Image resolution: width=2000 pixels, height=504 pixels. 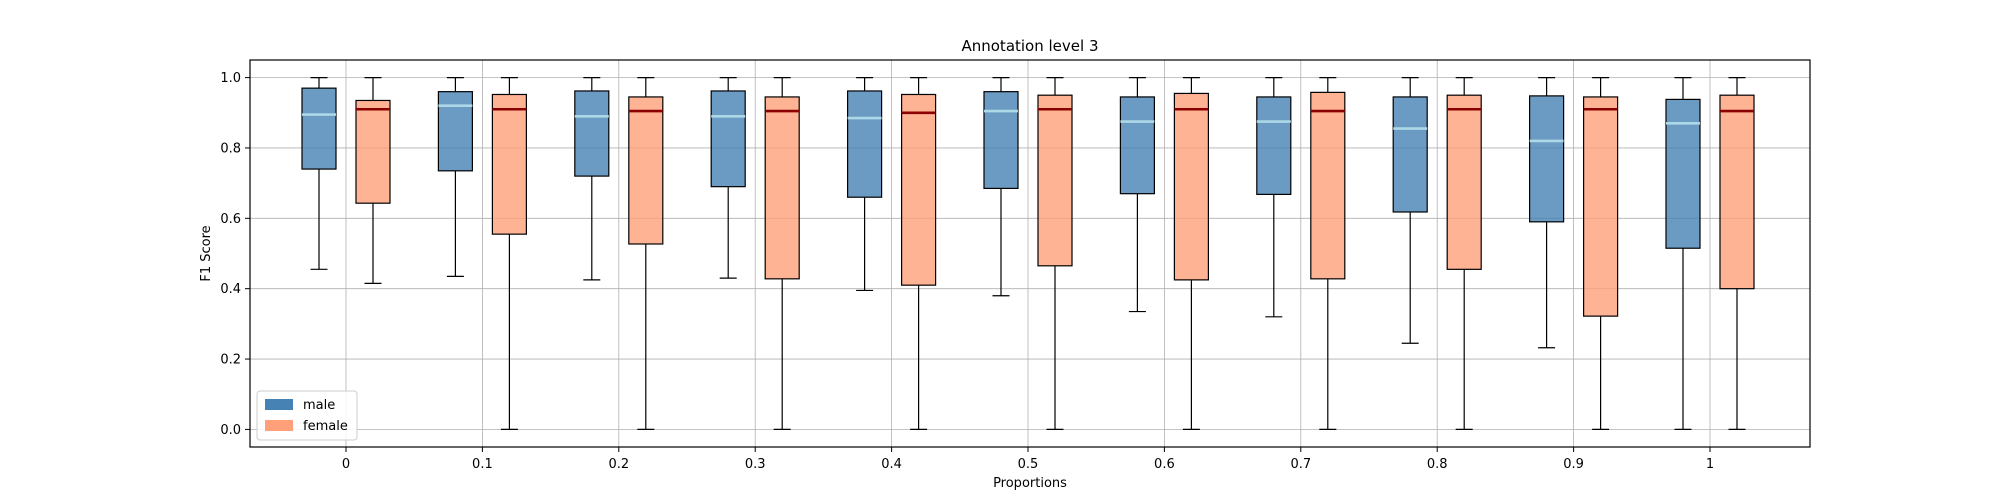 I want to click on legend-label-female: female, so click(x=325, y=426).